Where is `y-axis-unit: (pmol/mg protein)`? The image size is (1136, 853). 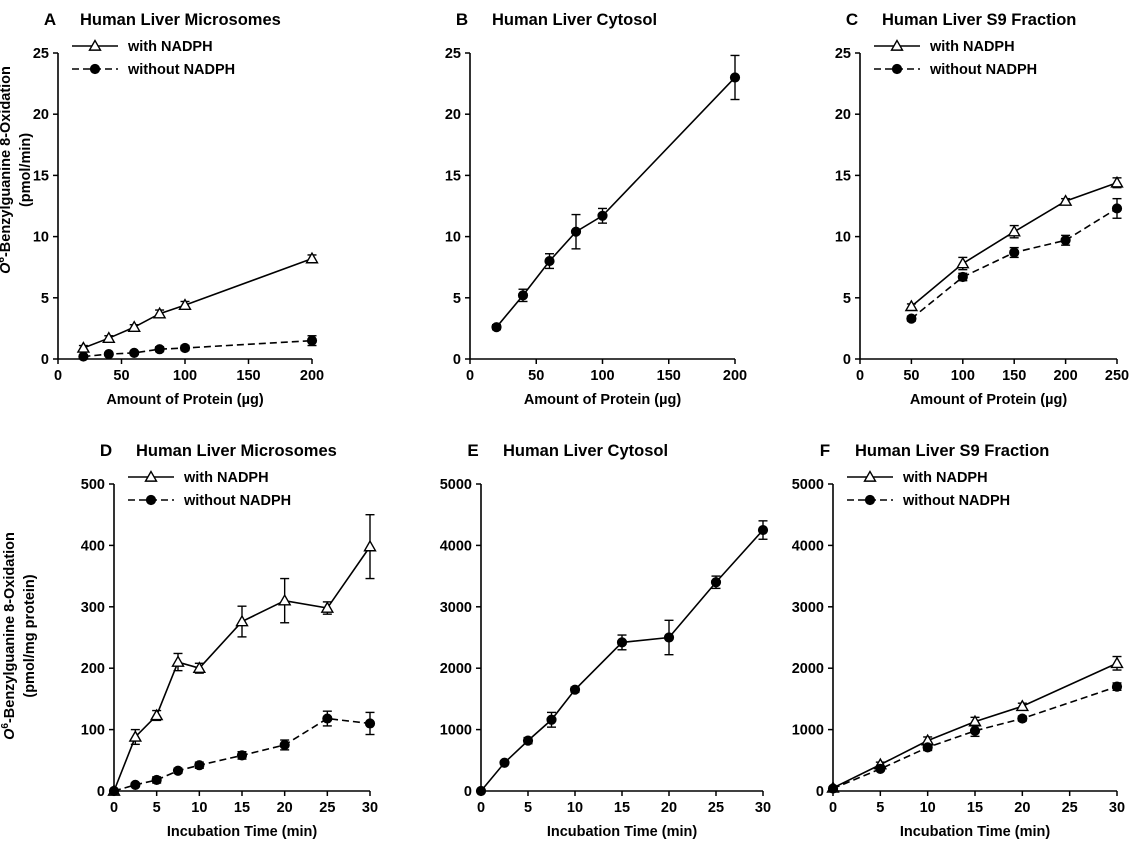
y-axis-unit: (pmol/mg protein) is located at coordinates (30, 635).